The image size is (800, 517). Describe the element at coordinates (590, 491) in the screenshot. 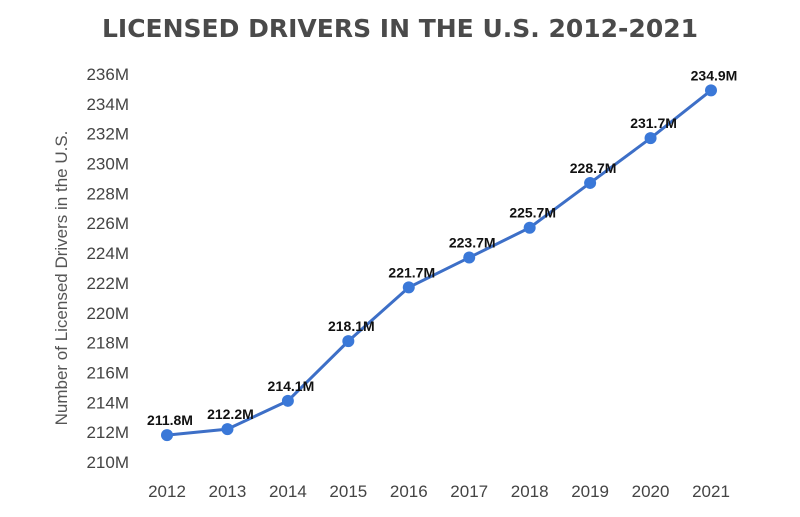

I see `x-tick-label: 2019` at that location.